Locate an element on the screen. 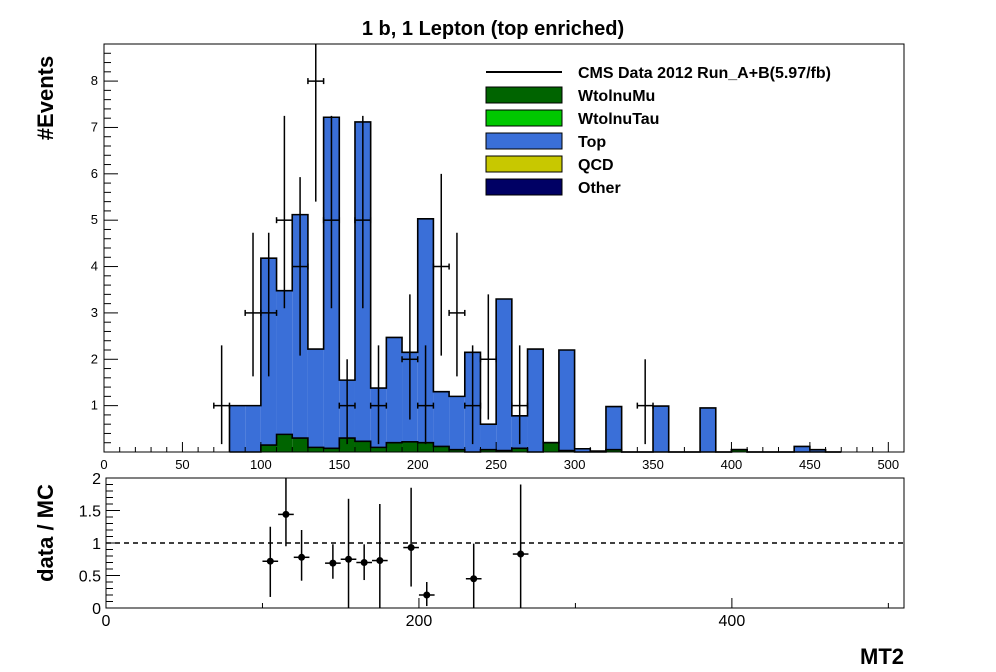 Image resolution: width=996 pixels, height=672 pixels. legend-item-4: QCD is located at coordinates (549, 164).